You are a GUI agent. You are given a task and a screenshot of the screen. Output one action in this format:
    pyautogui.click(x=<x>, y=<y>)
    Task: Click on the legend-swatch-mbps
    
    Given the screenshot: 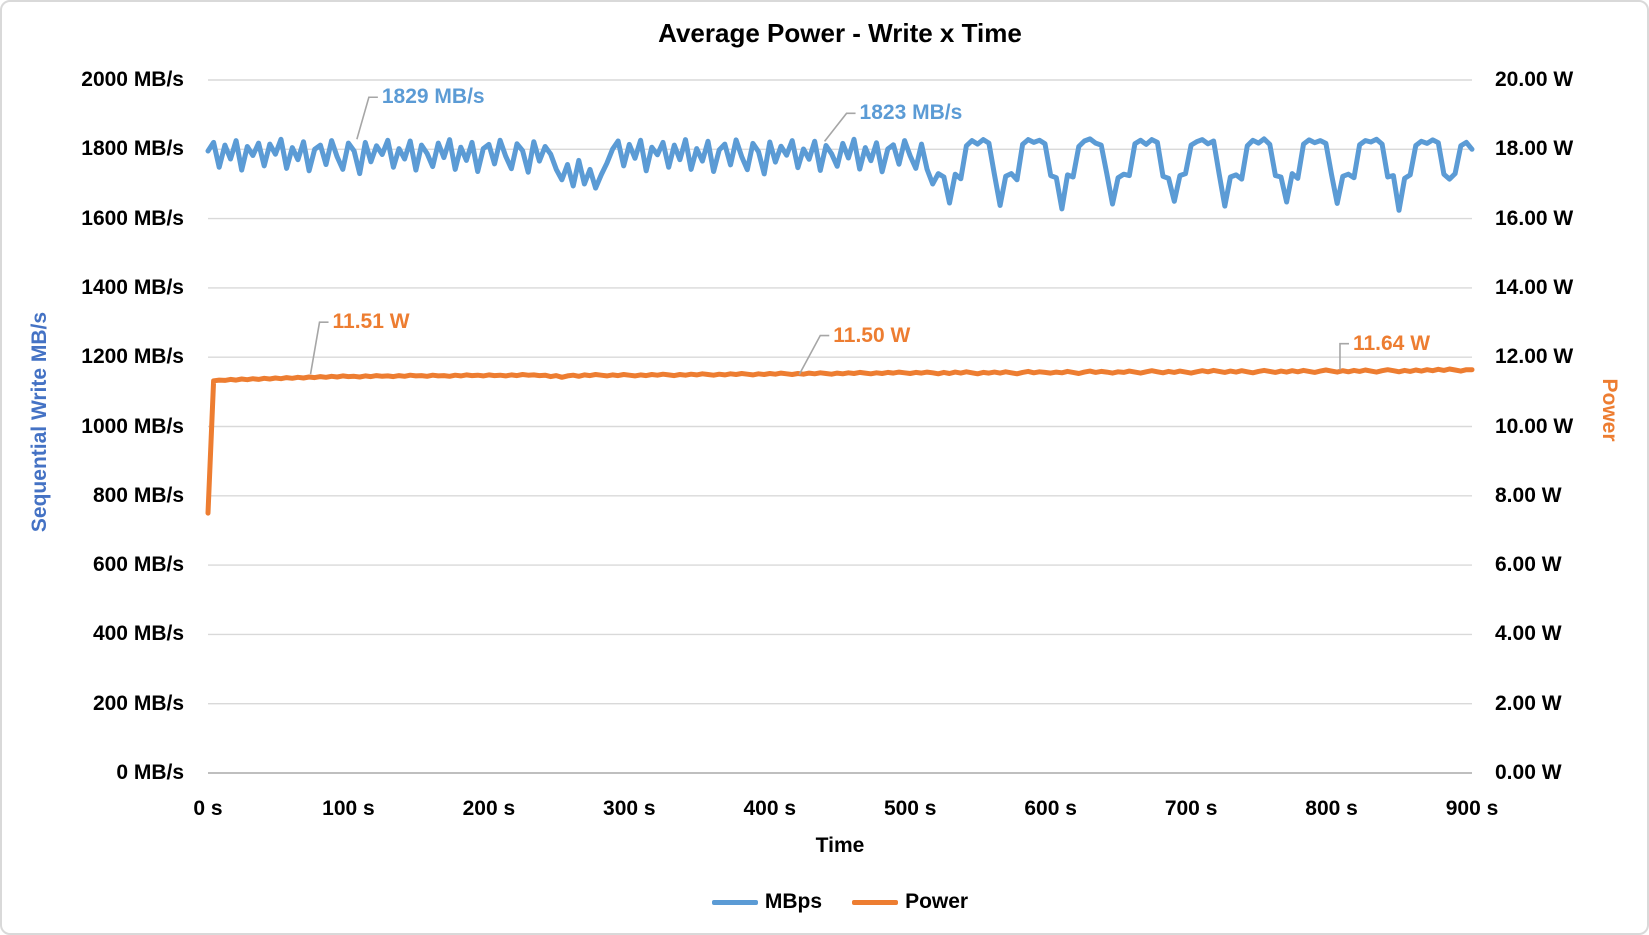 What is the action you would take?
    pyautogui.click(x=734, y=902)
    